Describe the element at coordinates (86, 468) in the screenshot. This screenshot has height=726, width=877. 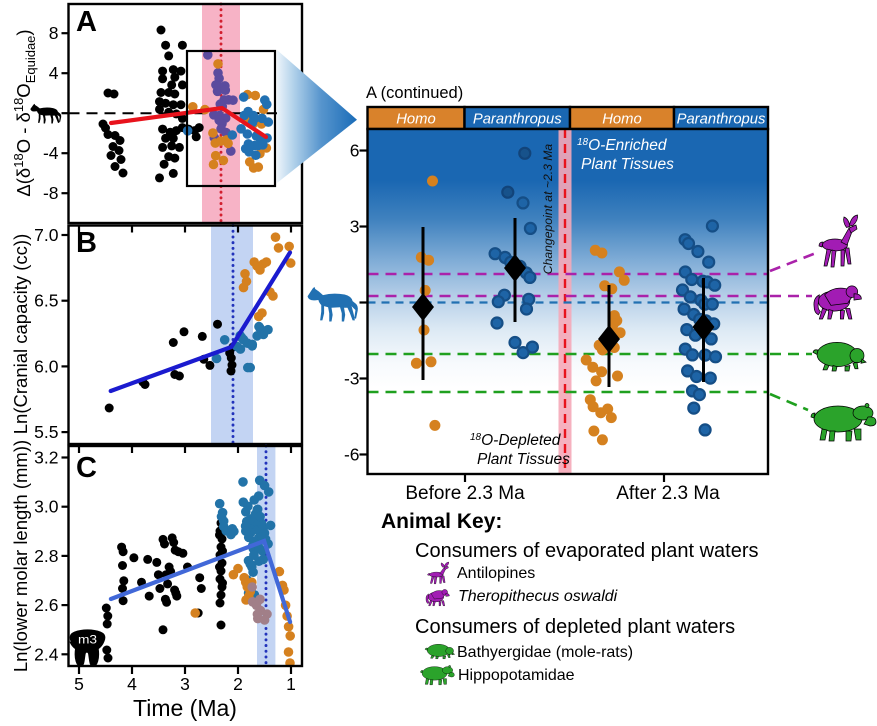
I see `svg-text: C` at that location.